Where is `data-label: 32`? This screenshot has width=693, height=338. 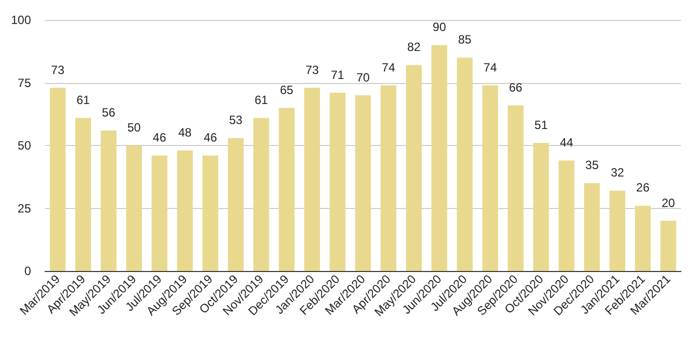 data-label: 32 is located at coordinates (617, 173).